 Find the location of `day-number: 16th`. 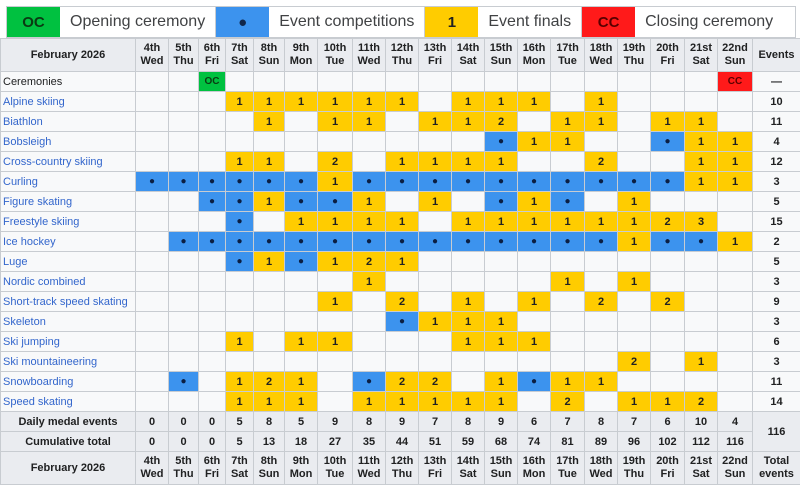

day-number: 16th is located at coordinates (534, 48).